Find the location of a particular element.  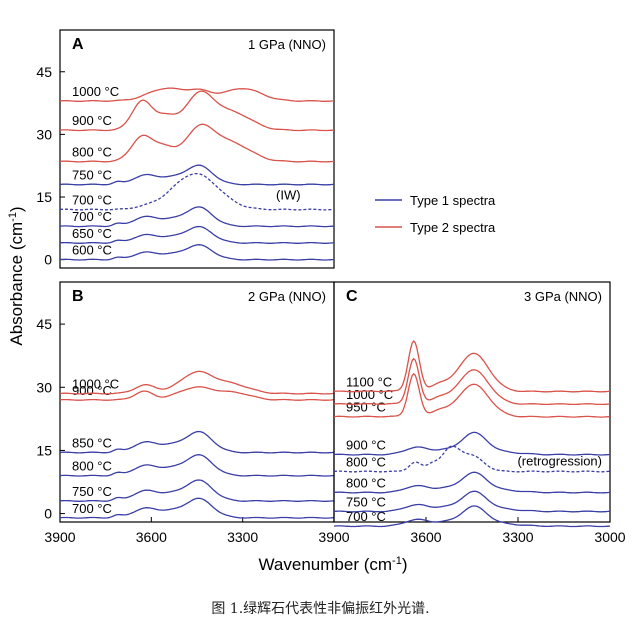

panel-letter: B is located at coordinates (78, 296).